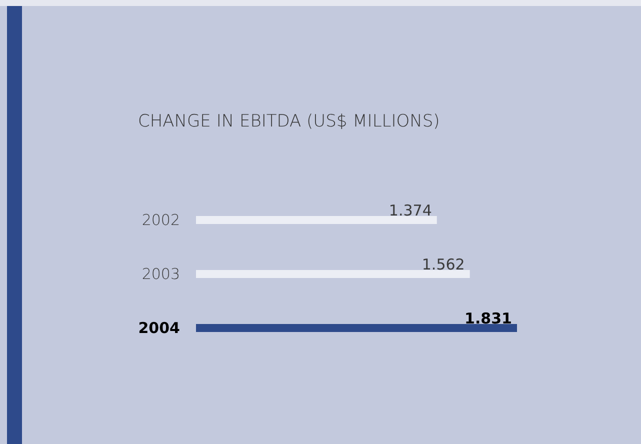 Image resolution: width=641 pixels, height=444 pixels. I want to click on y-tick-label: 2003, so click(161, 274).